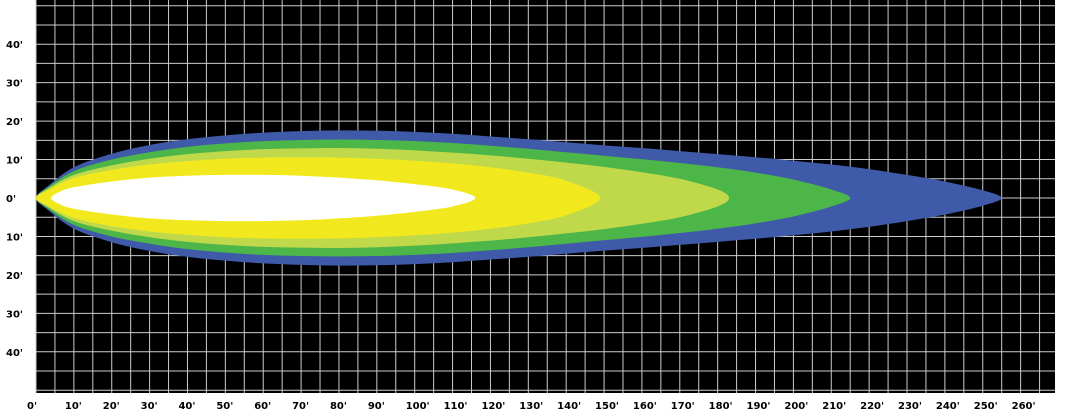 This screenshot has width=1070, height=415. What do you see at coordinates (338, 406) in the screenshot?
I see `x-tick-label: 80'` at bounding box center [338, 406].